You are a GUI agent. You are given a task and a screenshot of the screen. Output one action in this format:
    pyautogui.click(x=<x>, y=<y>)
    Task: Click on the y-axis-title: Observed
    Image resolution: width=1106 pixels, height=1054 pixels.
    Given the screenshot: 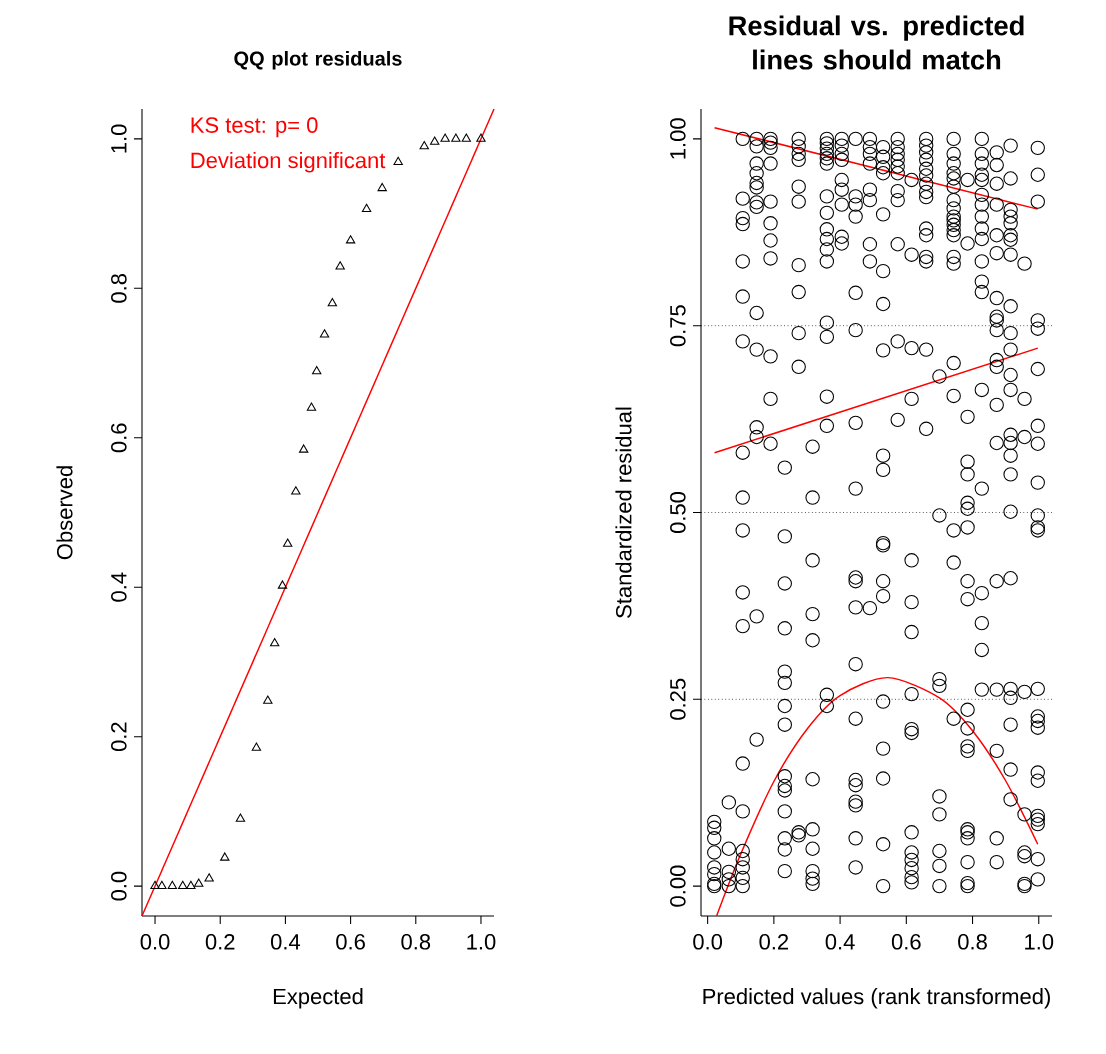 What is the action you would take?
    pyautogui.click(x=64, y=513)
    